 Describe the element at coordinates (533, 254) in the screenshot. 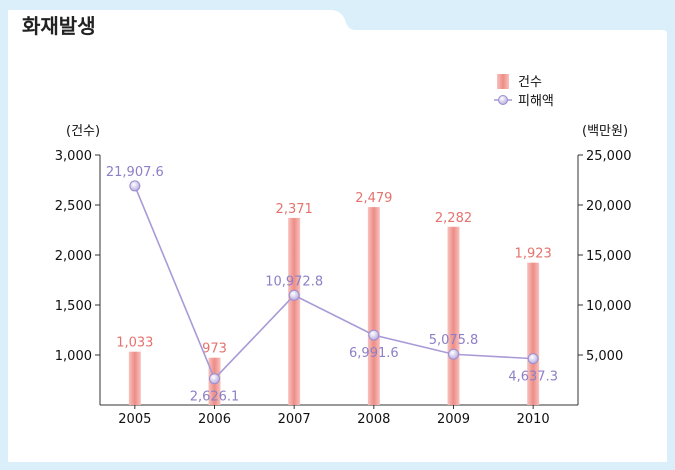

I see `bar-value-label: 1,923` at that location.